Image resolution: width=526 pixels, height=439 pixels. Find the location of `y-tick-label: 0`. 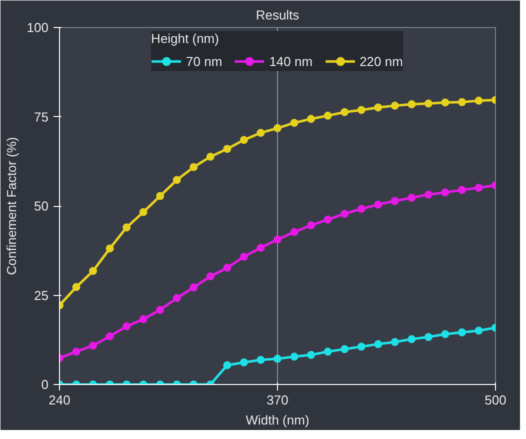

y-tick-label: 0 is located at coordinates (45, 384).